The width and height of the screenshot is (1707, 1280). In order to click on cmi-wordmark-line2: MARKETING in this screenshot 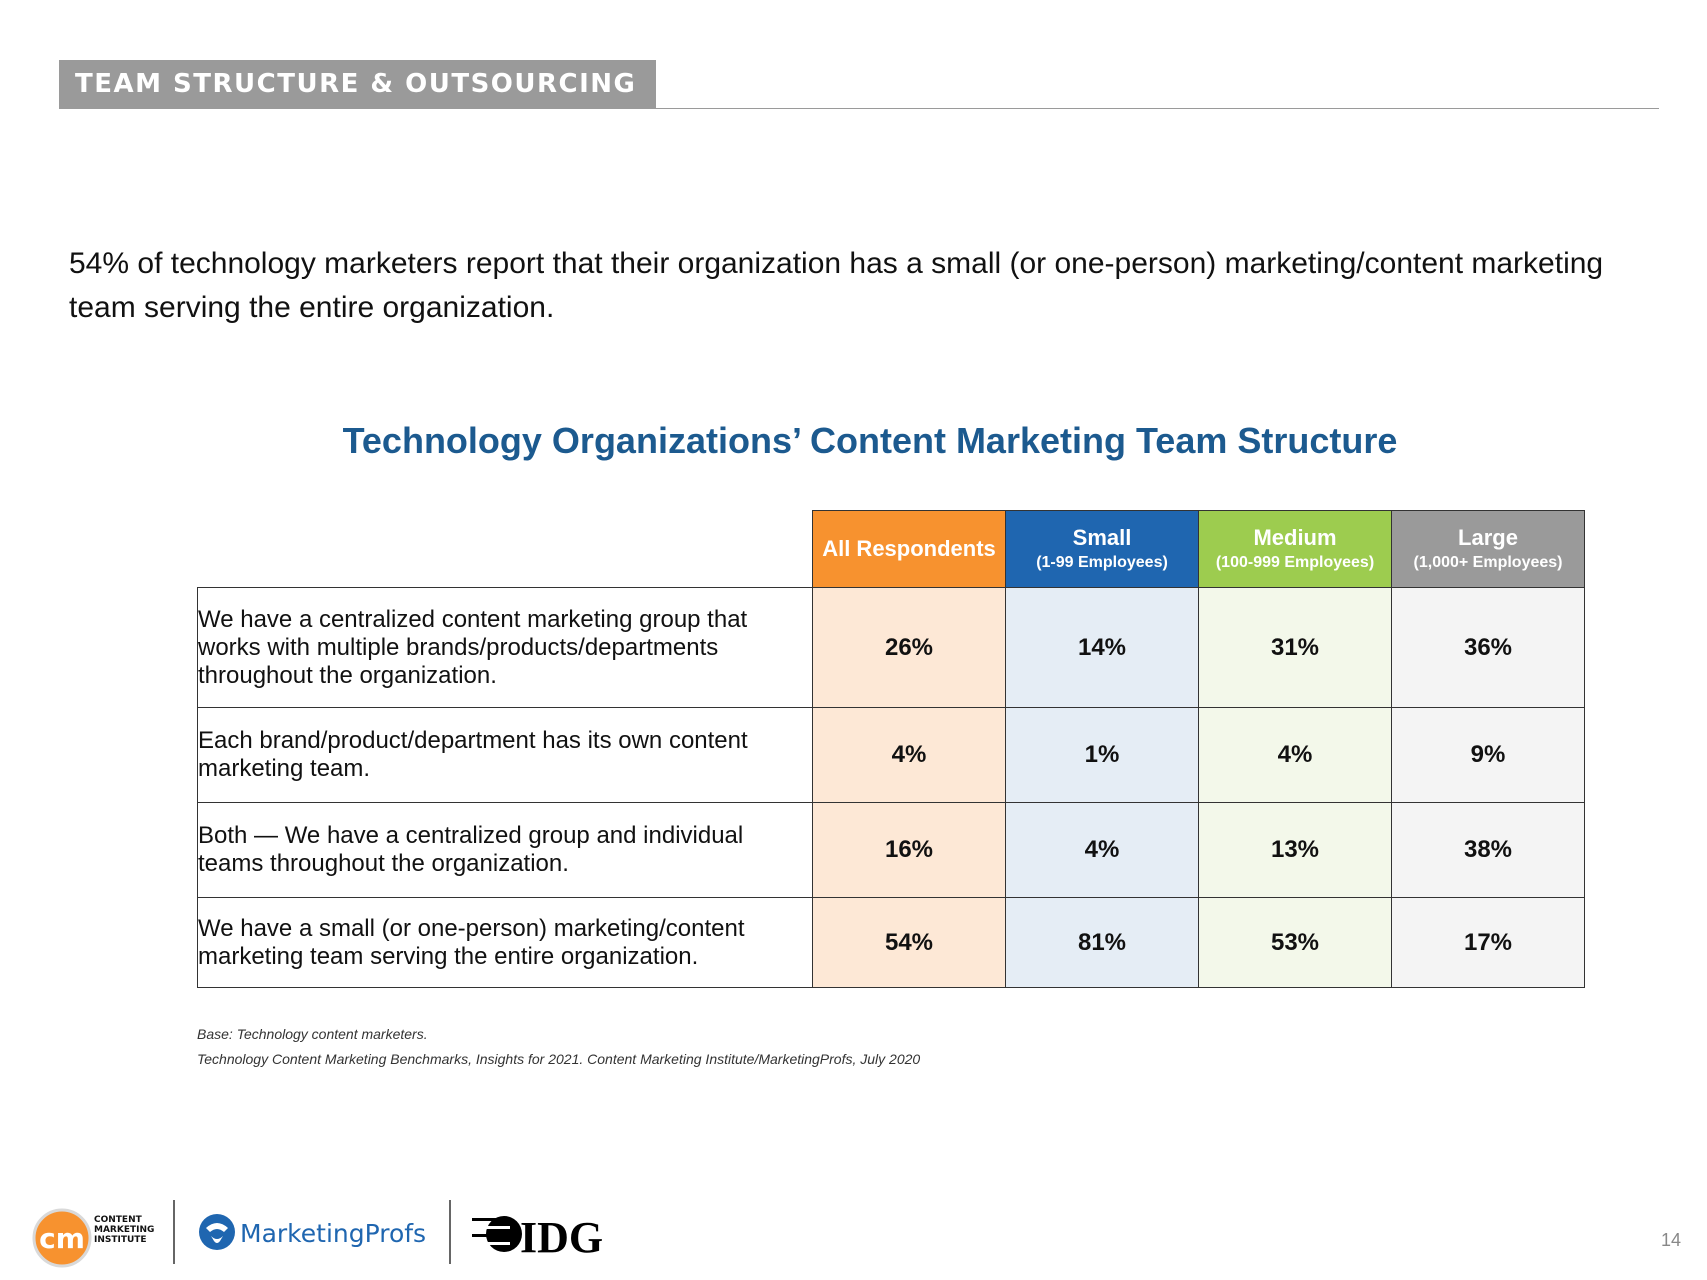, I will do `click(124, 1230)`.